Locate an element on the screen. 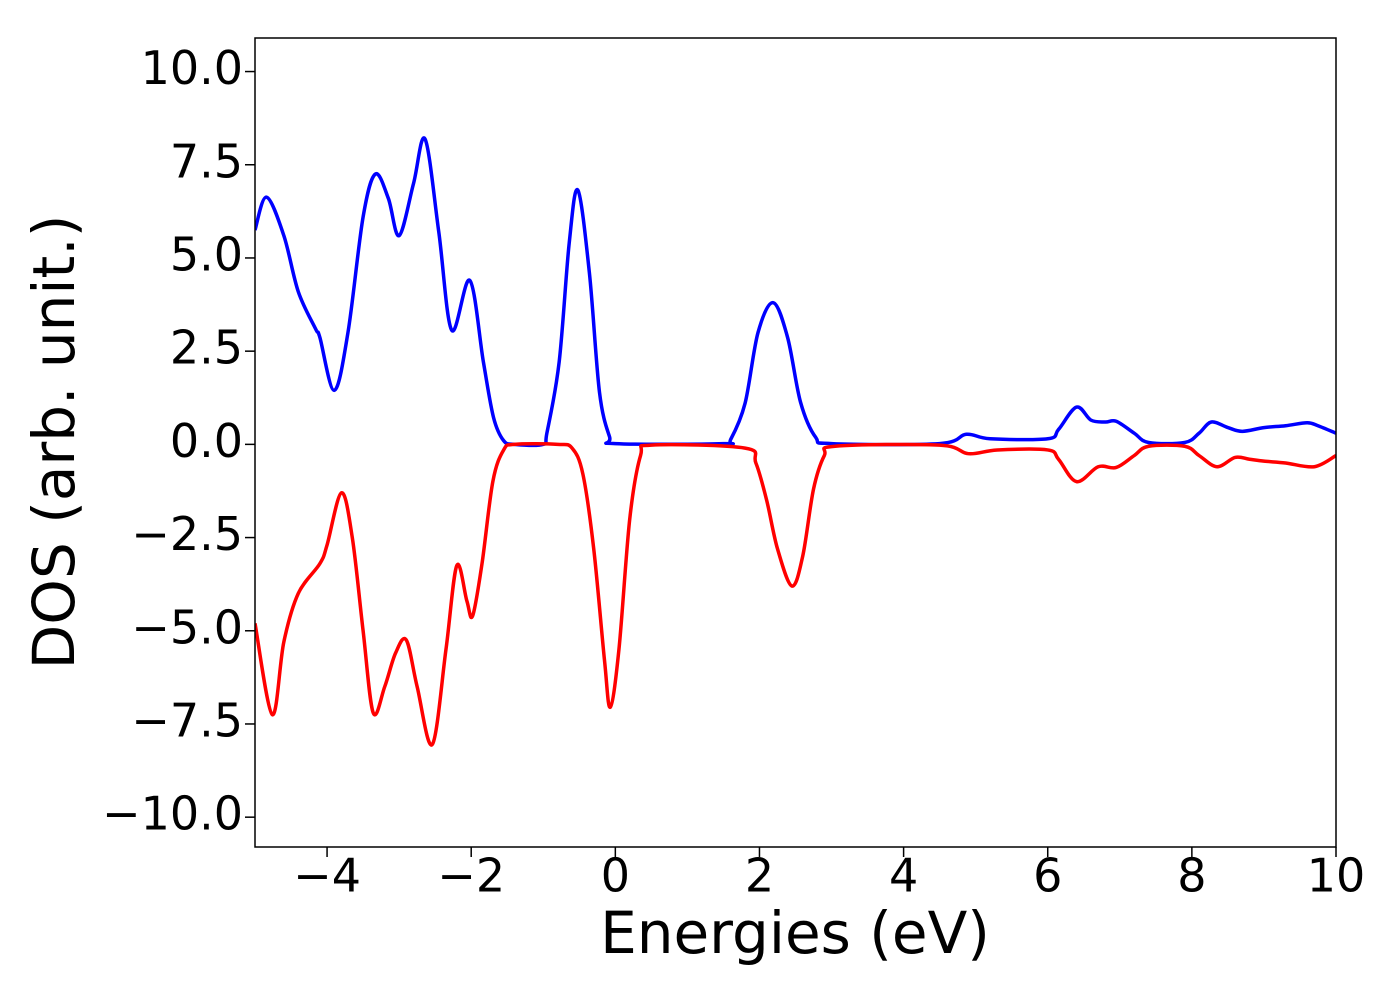 The height and width of the screenshot is (1000, 1400). x-tick-label: 2 is located at coordinates (759, 876).